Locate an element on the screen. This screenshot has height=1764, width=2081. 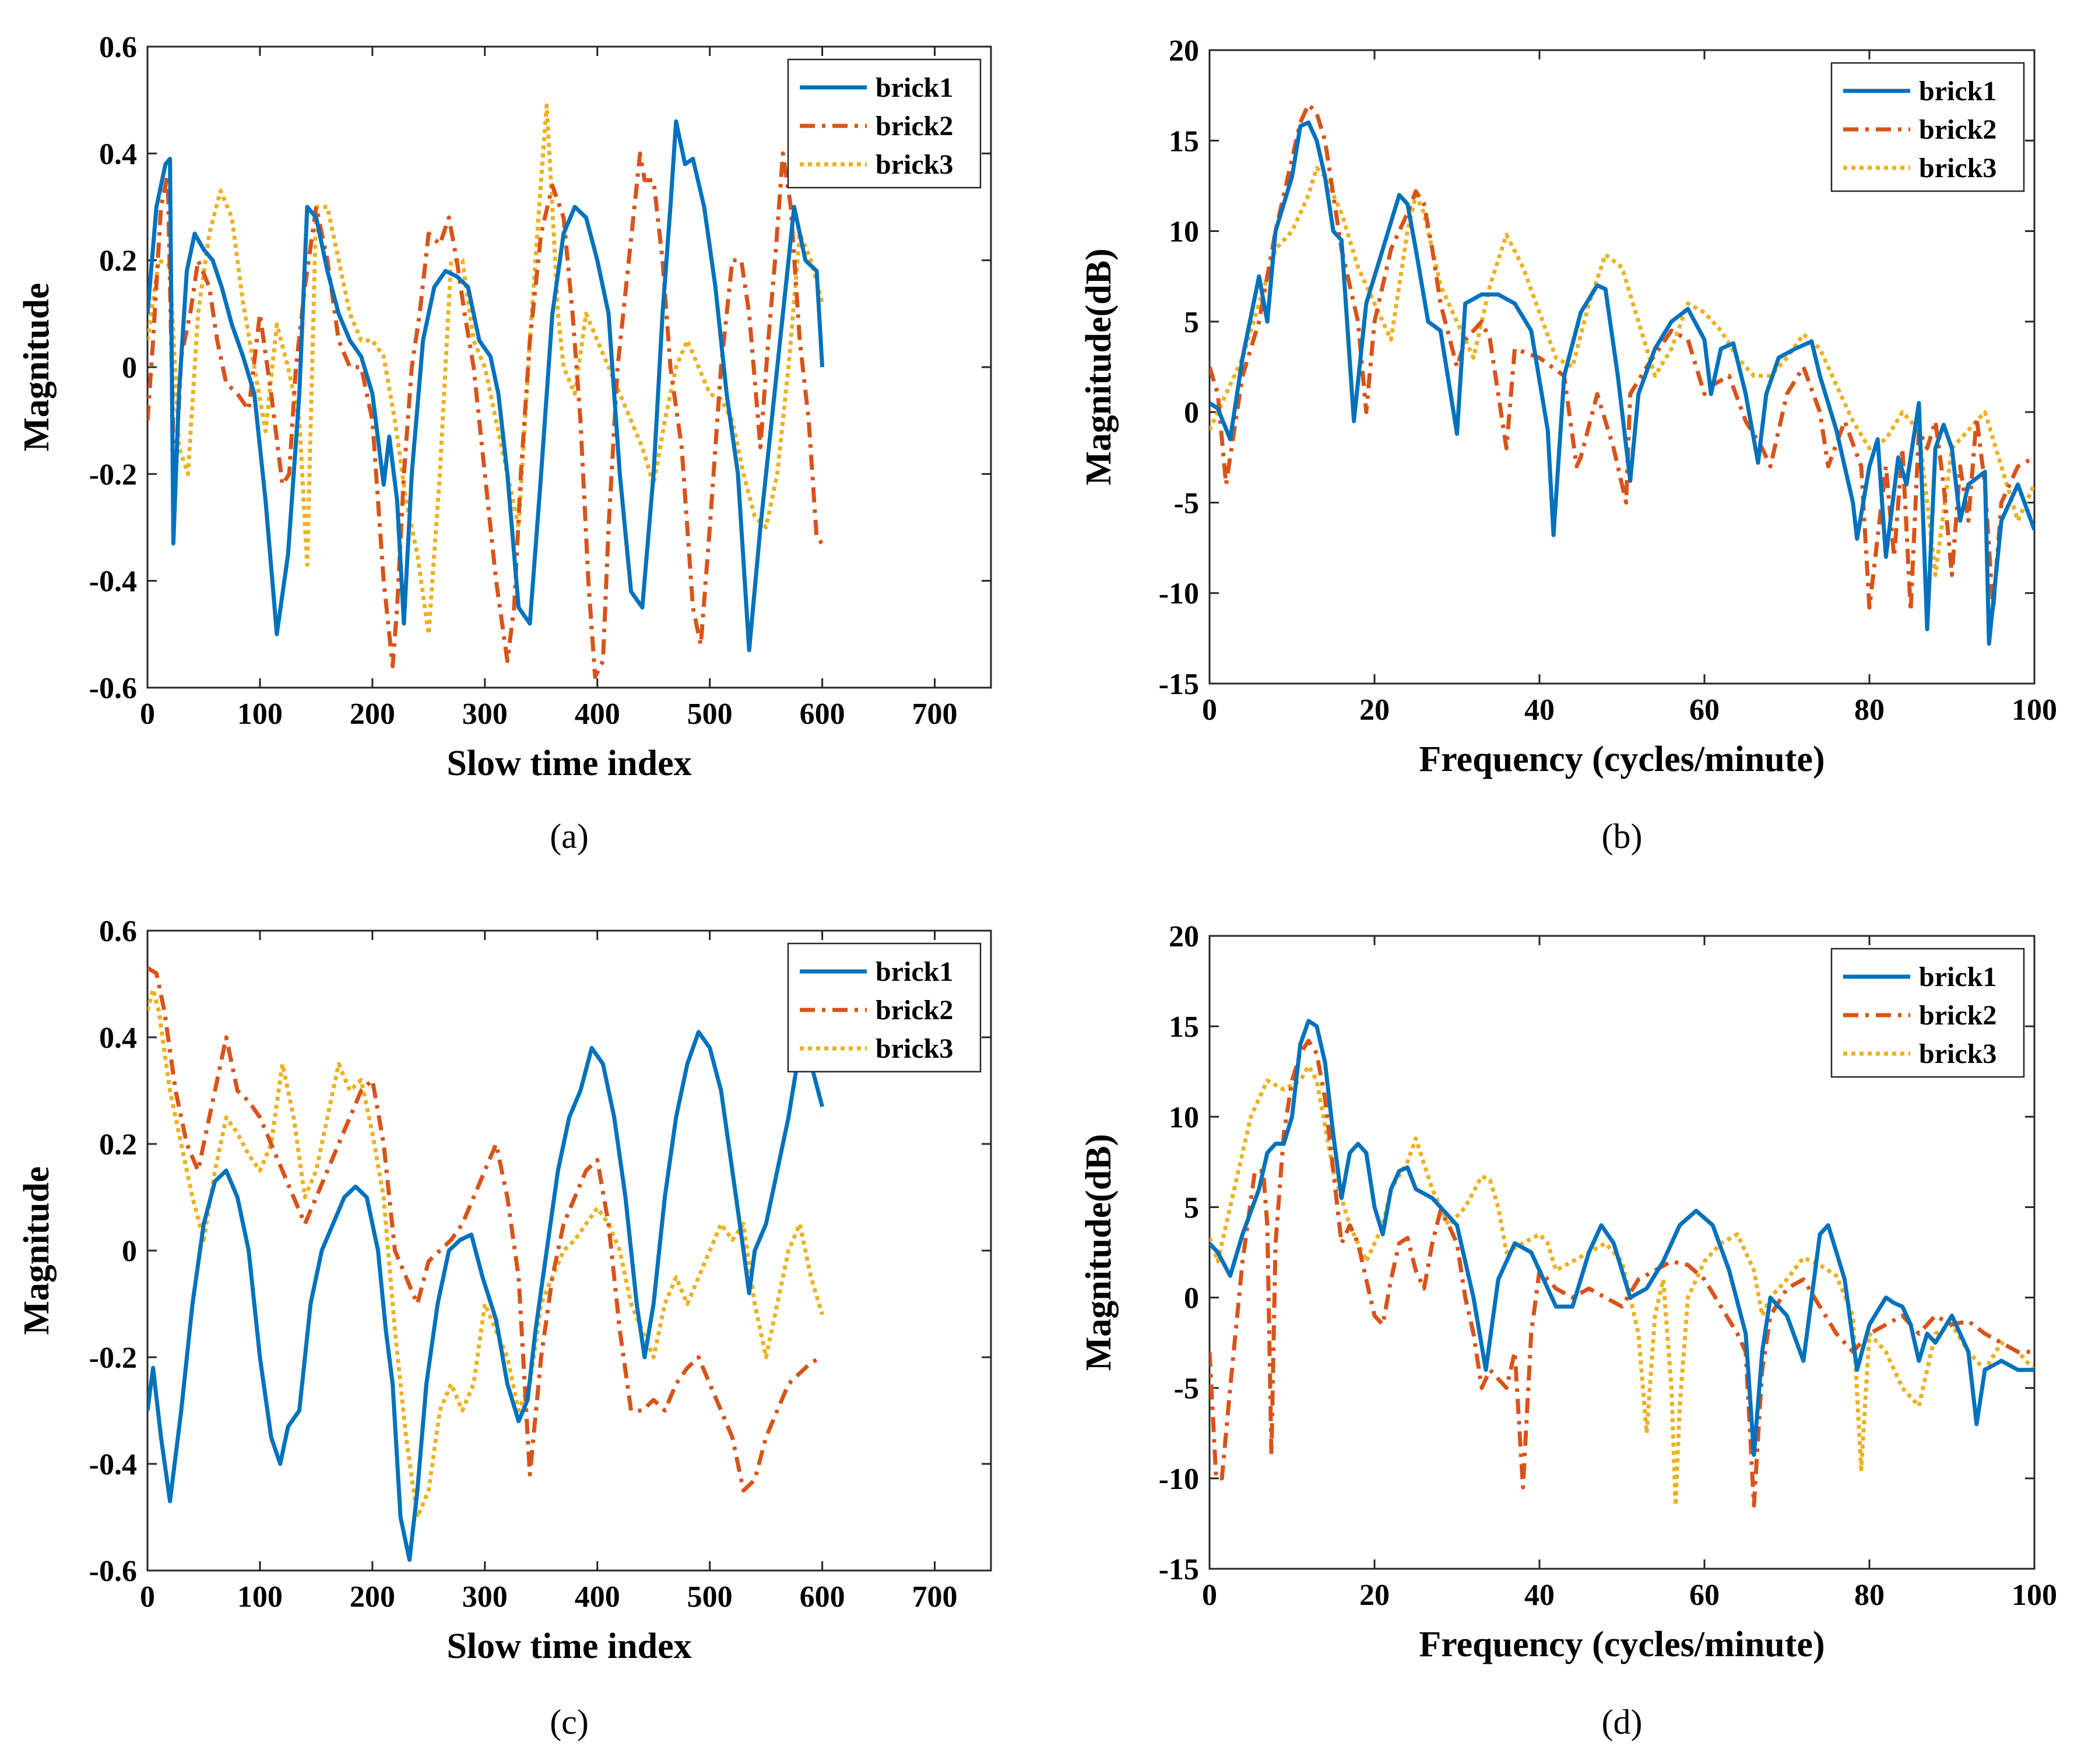
panel-caption: (a) is located at coordinates (570, 836).